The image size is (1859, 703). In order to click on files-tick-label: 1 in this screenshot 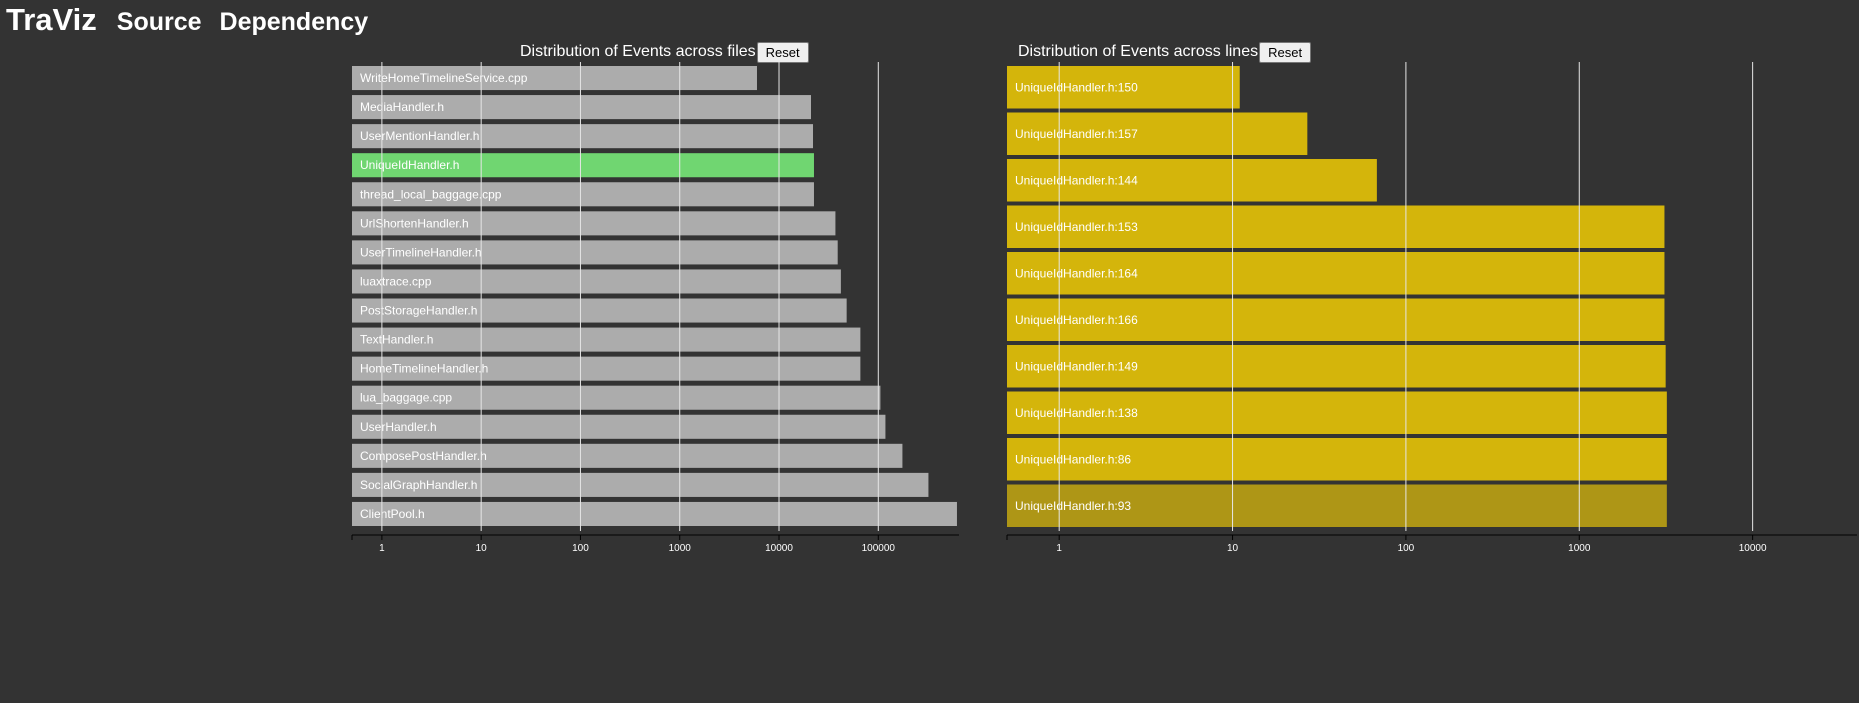, I will do `click(382, 548)`.